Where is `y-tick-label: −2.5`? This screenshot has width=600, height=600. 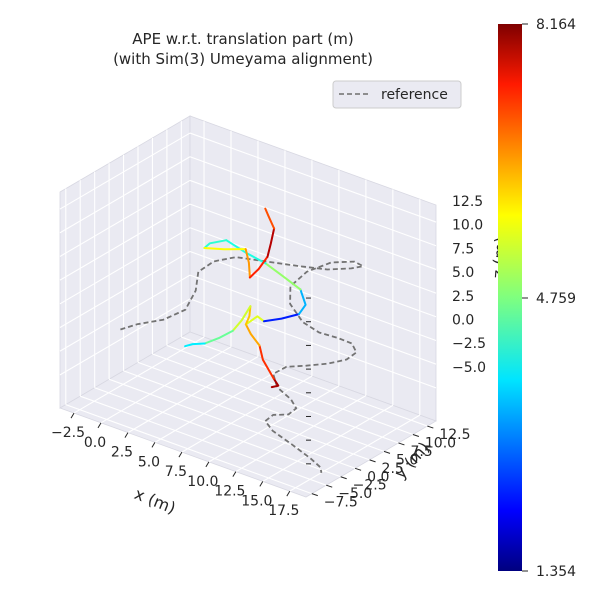
y-tick-label: −2.5 is located at coordinates (370, 486).